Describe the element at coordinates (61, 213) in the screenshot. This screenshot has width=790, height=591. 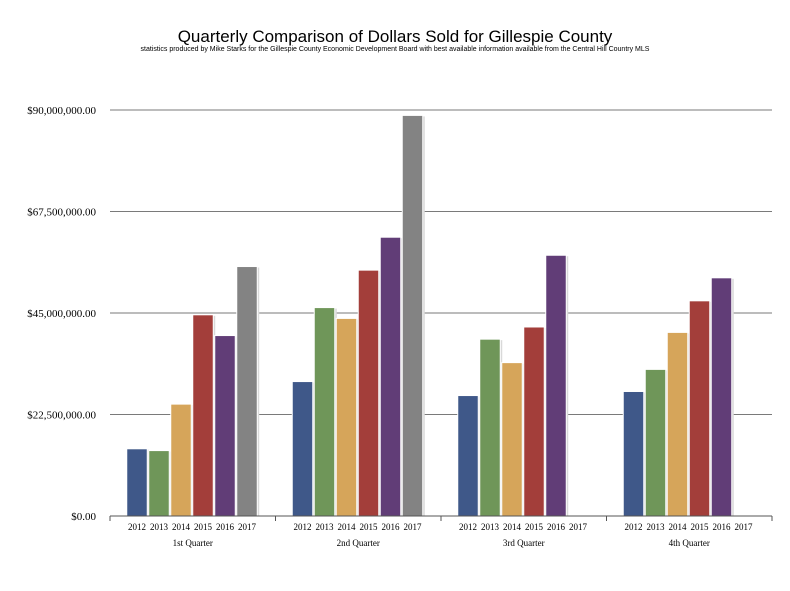
I see `y-tick-label: $67,500,000.00` at that location.